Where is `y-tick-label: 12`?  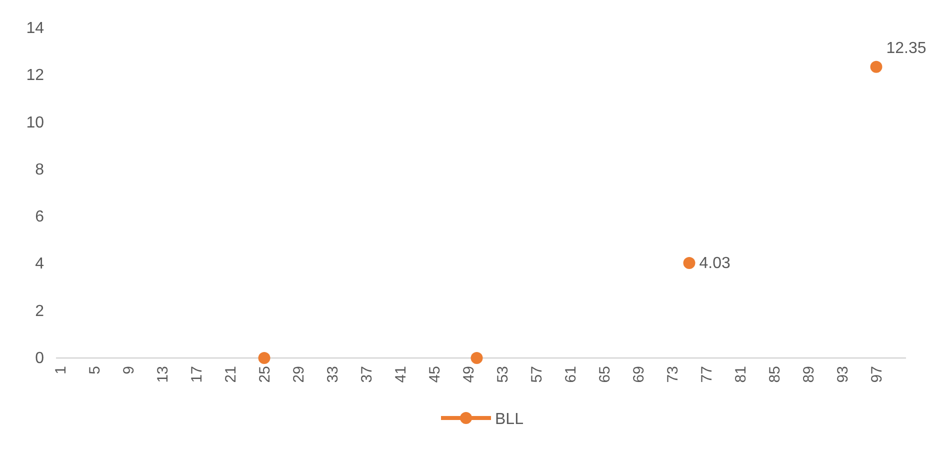 y-tick-label: 12 is located at coordinates (35, 75).